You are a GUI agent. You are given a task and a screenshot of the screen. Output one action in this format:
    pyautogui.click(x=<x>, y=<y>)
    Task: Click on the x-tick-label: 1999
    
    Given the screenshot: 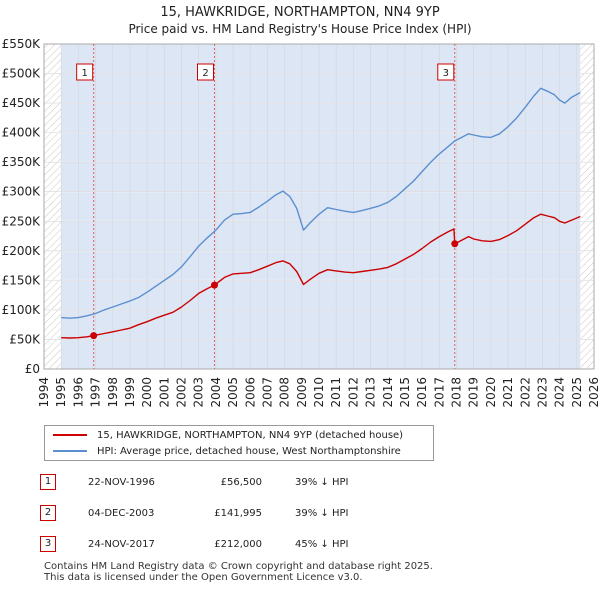 What is the action you would take?
    pyautogui.click(x=130, y=392)
    